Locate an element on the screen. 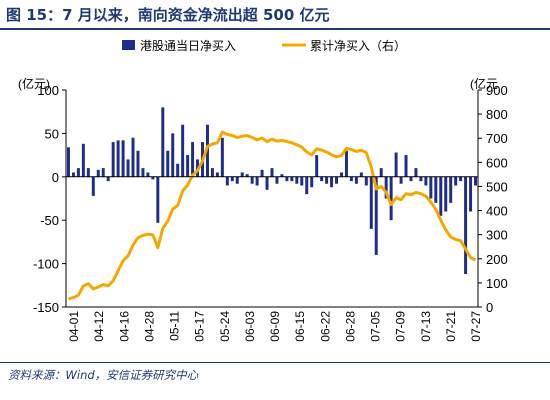  y-left-tick-label: -150 is located at coordinates (46, 307).